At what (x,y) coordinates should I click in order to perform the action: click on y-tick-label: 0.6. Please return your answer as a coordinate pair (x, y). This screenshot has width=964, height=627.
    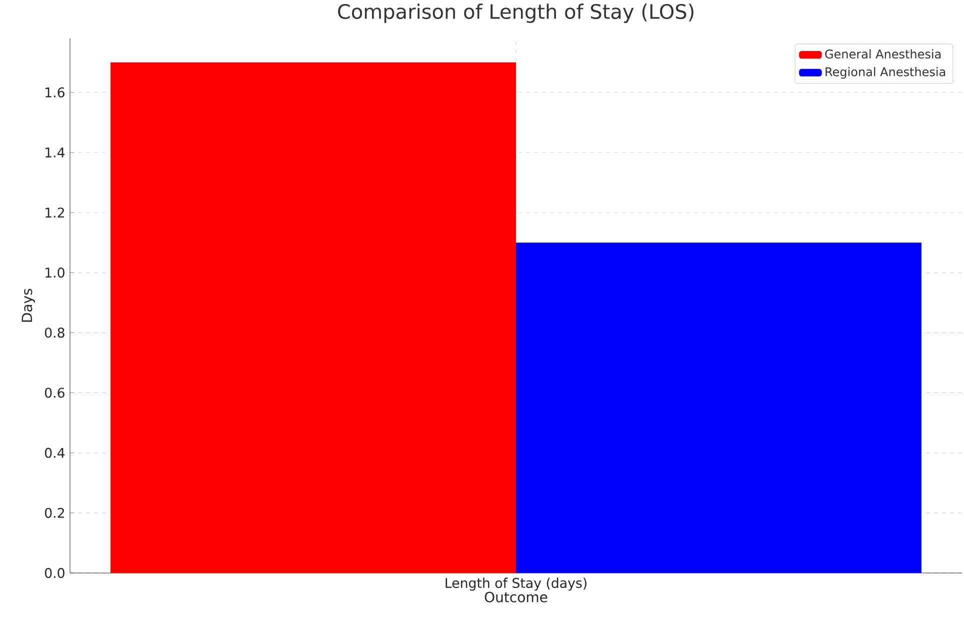
    Looking at the image, I should click on (54, 393).